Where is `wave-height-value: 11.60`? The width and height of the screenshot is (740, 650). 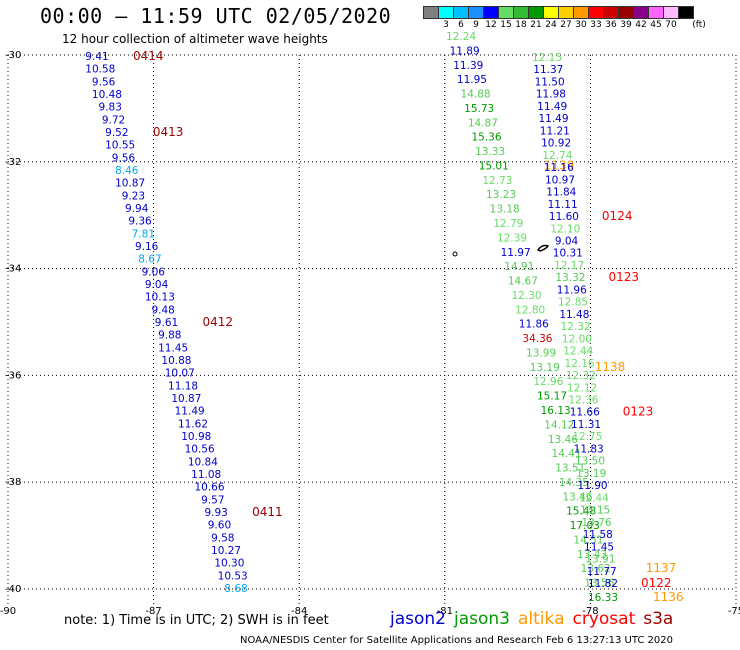 wave-height-value: 11.60 is located at coordinates (564, 217).